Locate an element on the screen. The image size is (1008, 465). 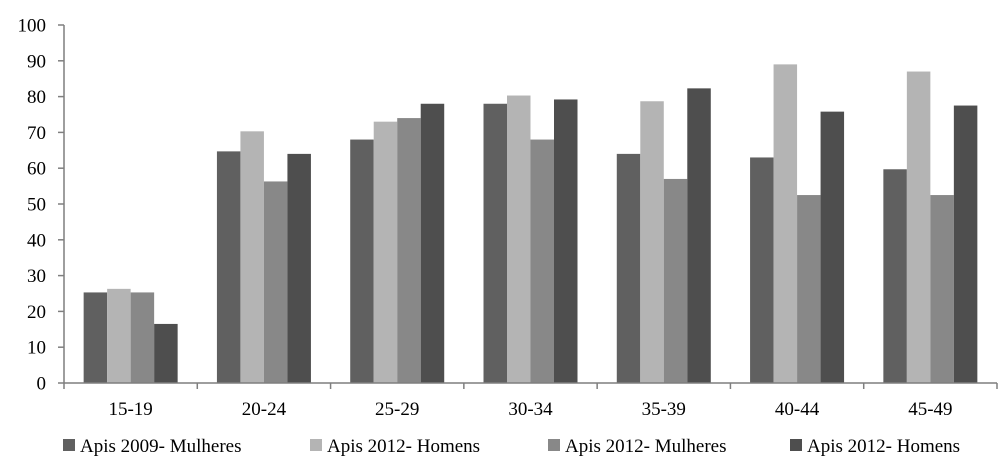
y-tick-label: 80 is located at coordinates (36, 97).